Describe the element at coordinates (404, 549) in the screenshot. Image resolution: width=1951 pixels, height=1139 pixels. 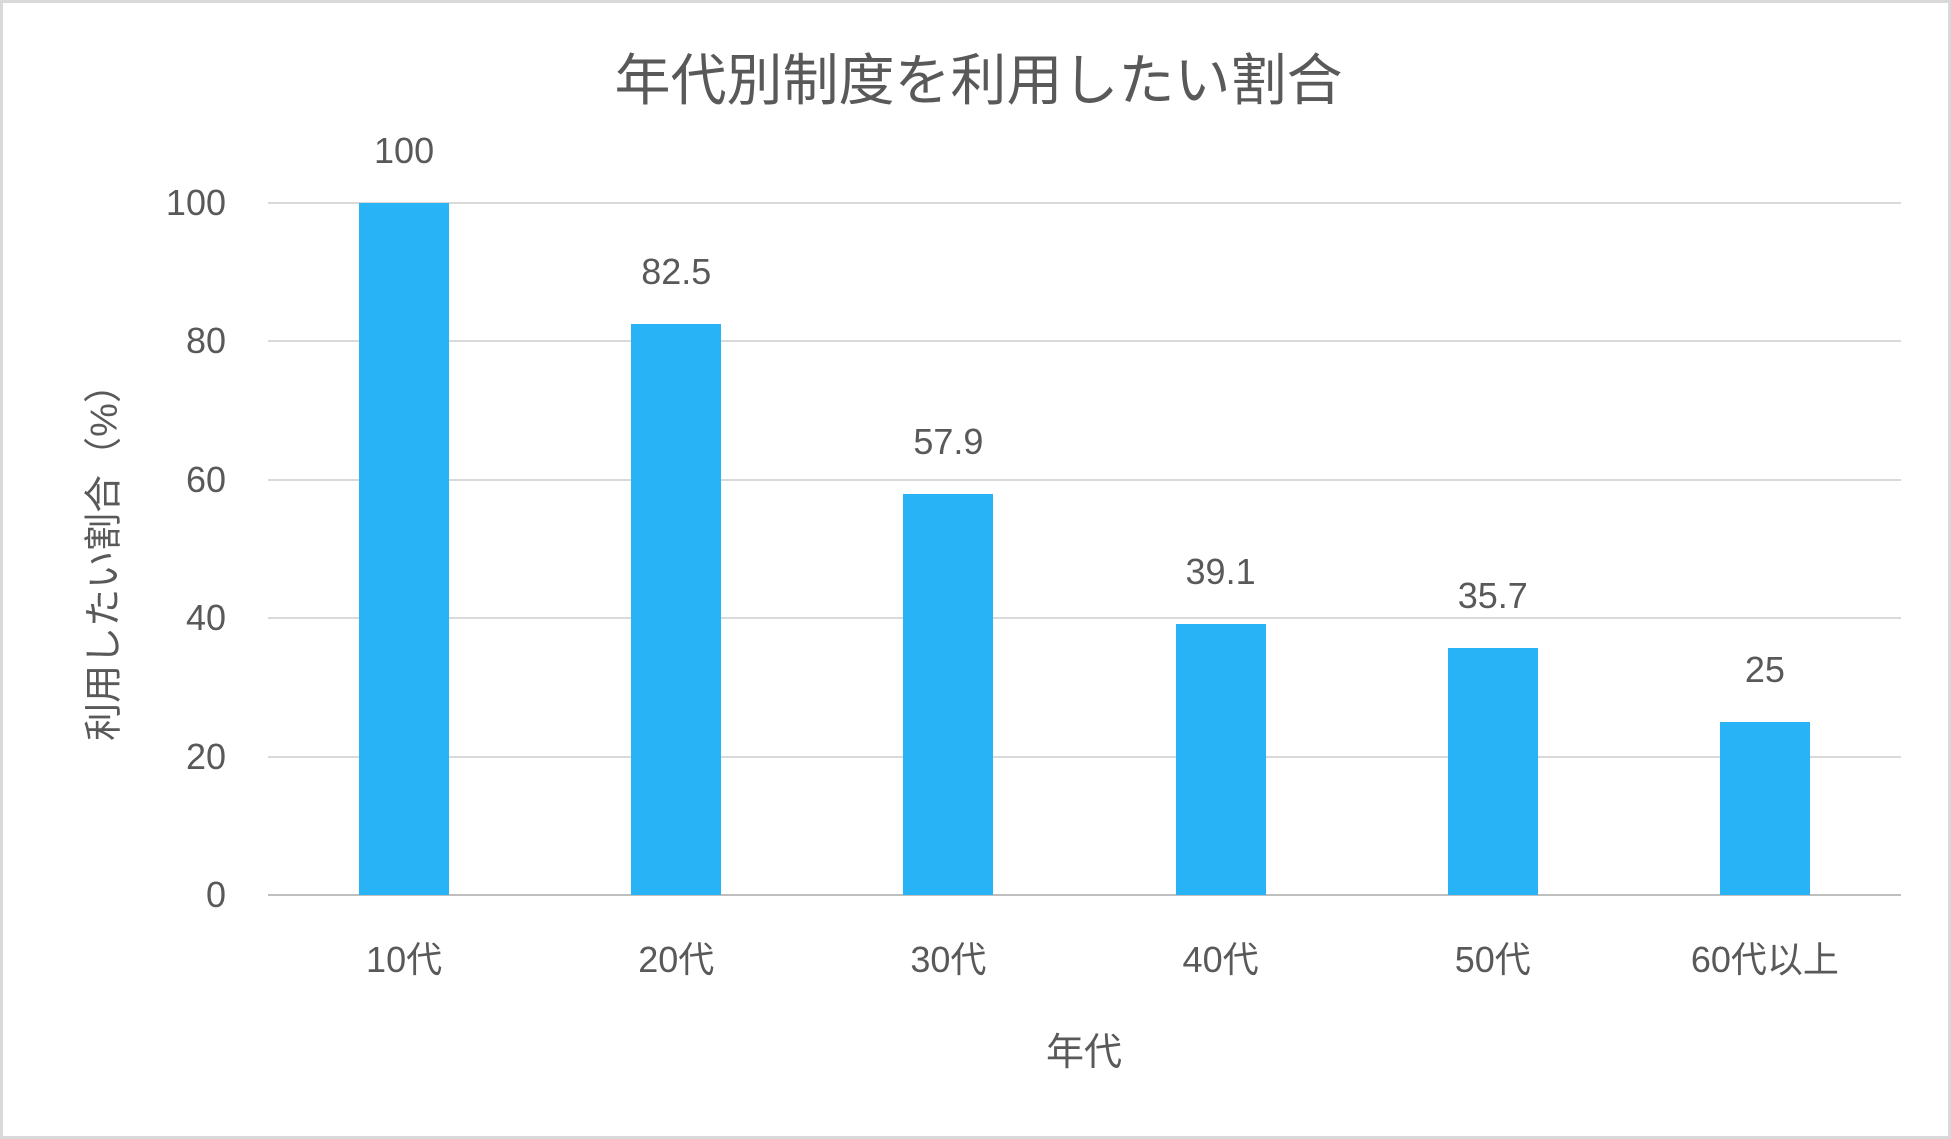
I see `bar-10代` at that location.